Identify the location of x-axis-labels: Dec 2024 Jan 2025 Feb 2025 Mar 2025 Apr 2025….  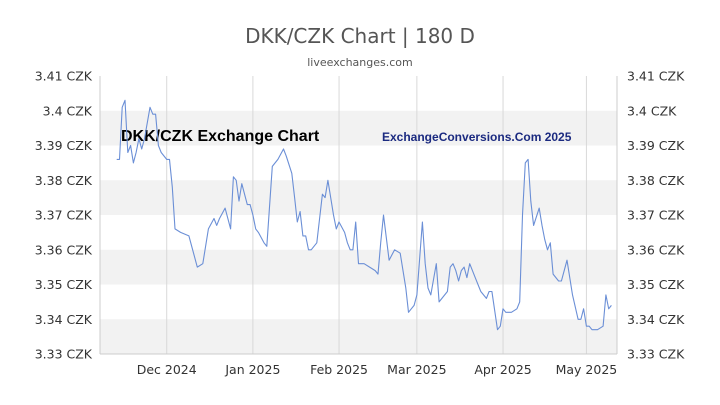
(377, 369).